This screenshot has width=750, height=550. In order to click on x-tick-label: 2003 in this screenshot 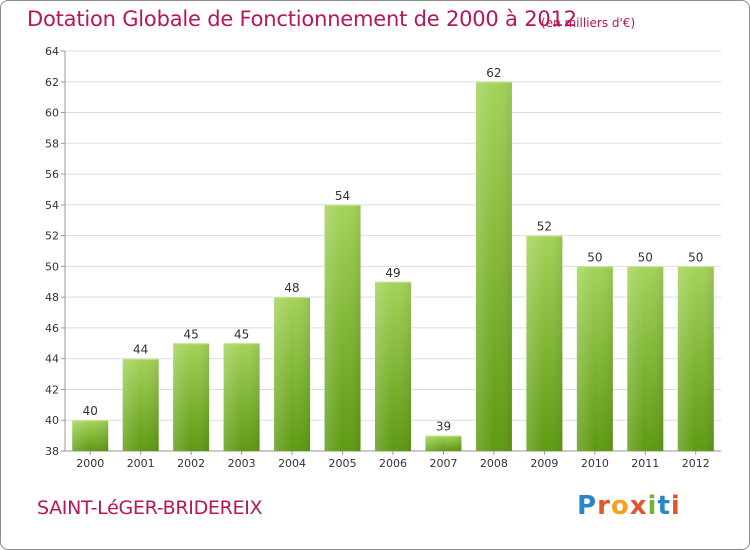, I will do `click(242, 463)`.